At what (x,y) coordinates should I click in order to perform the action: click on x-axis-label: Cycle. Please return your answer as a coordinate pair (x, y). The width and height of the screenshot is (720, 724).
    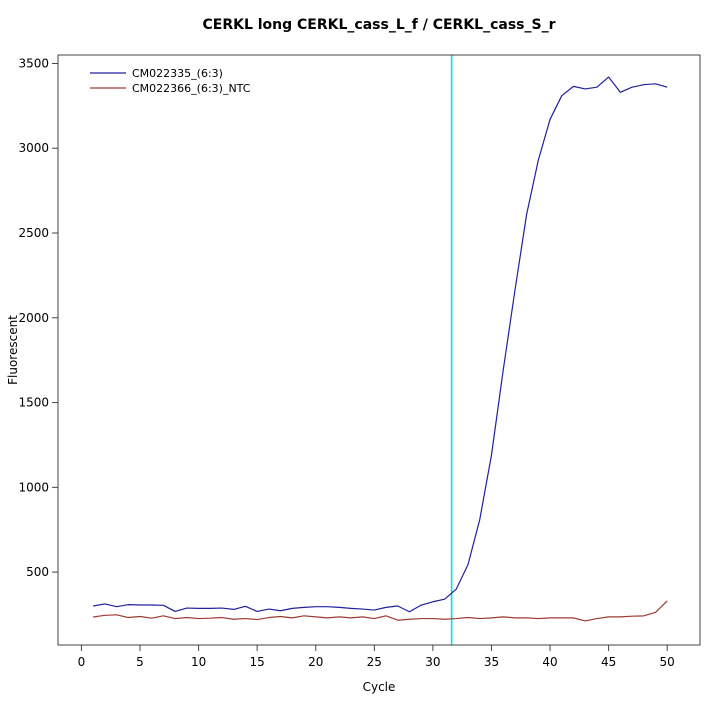
    Looking at the image, I should click on (379, 687).